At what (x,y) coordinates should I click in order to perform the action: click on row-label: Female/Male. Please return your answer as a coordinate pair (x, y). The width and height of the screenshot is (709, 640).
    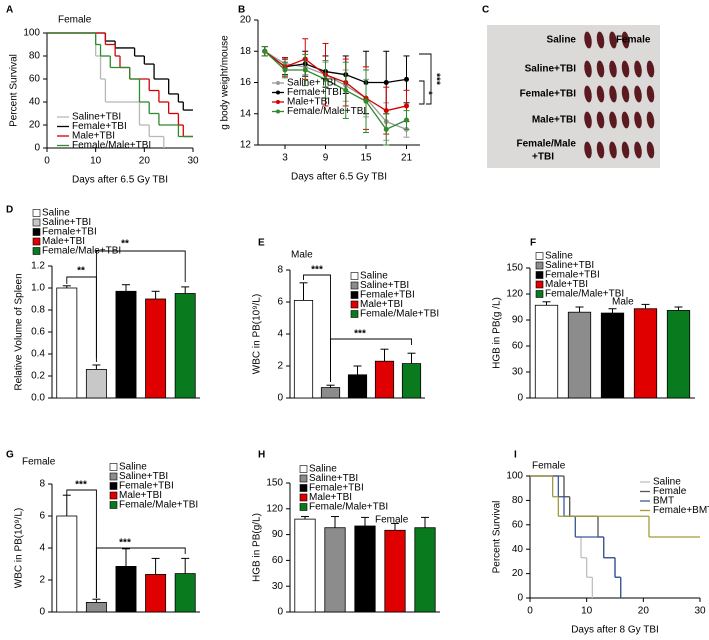
    Looking at the image, I should click on (547, 144).